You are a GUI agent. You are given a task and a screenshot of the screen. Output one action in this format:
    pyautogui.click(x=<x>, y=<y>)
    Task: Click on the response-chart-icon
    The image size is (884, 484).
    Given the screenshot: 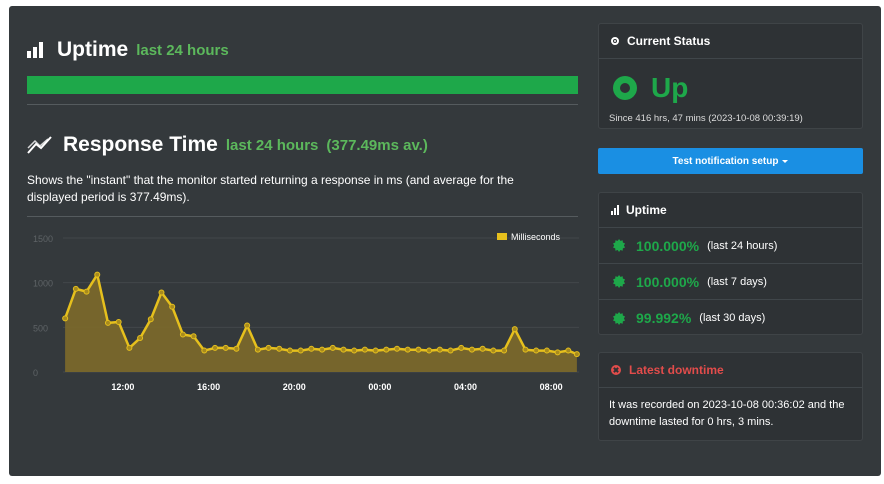 What is the action you would take?
    pyautogui.click(x=39, y=145)
    